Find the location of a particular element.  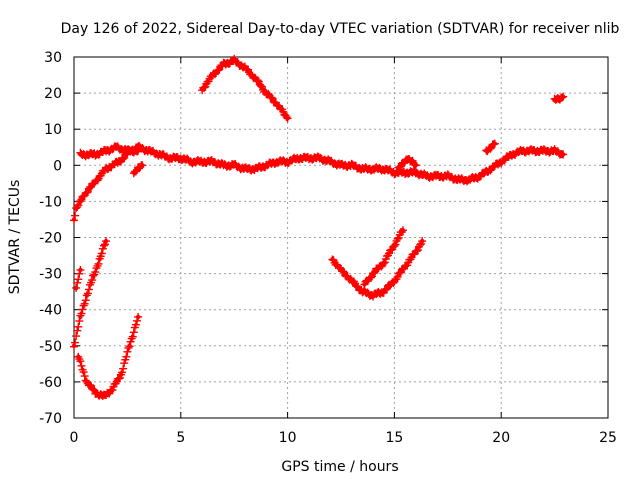

x-tick-label: 10 is located at coordinates (288, 438).